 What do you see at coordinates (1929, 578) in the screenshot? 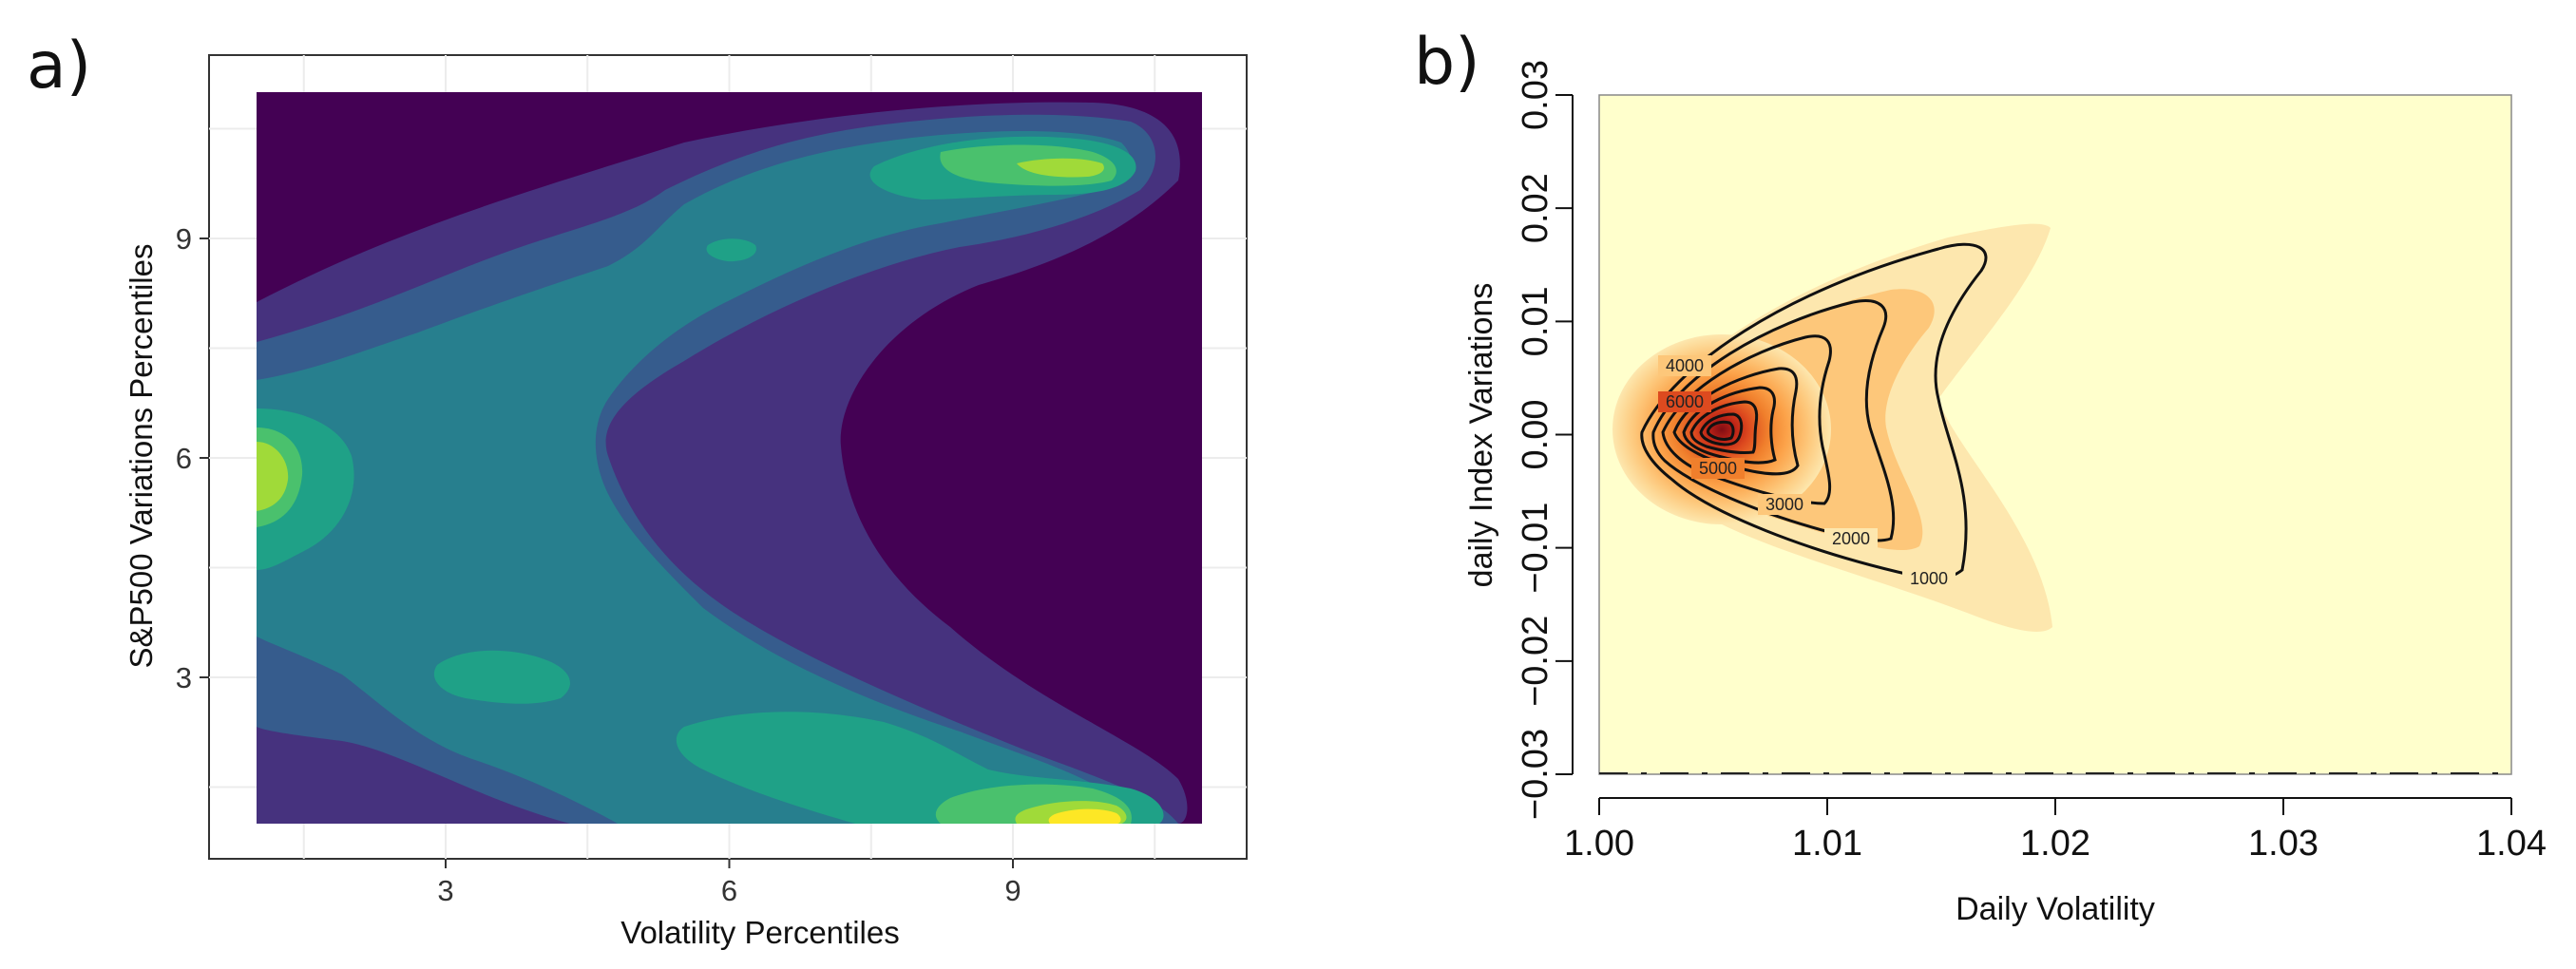
I see `contour-label-1000: 1000` at bounding box center [1929, 578].